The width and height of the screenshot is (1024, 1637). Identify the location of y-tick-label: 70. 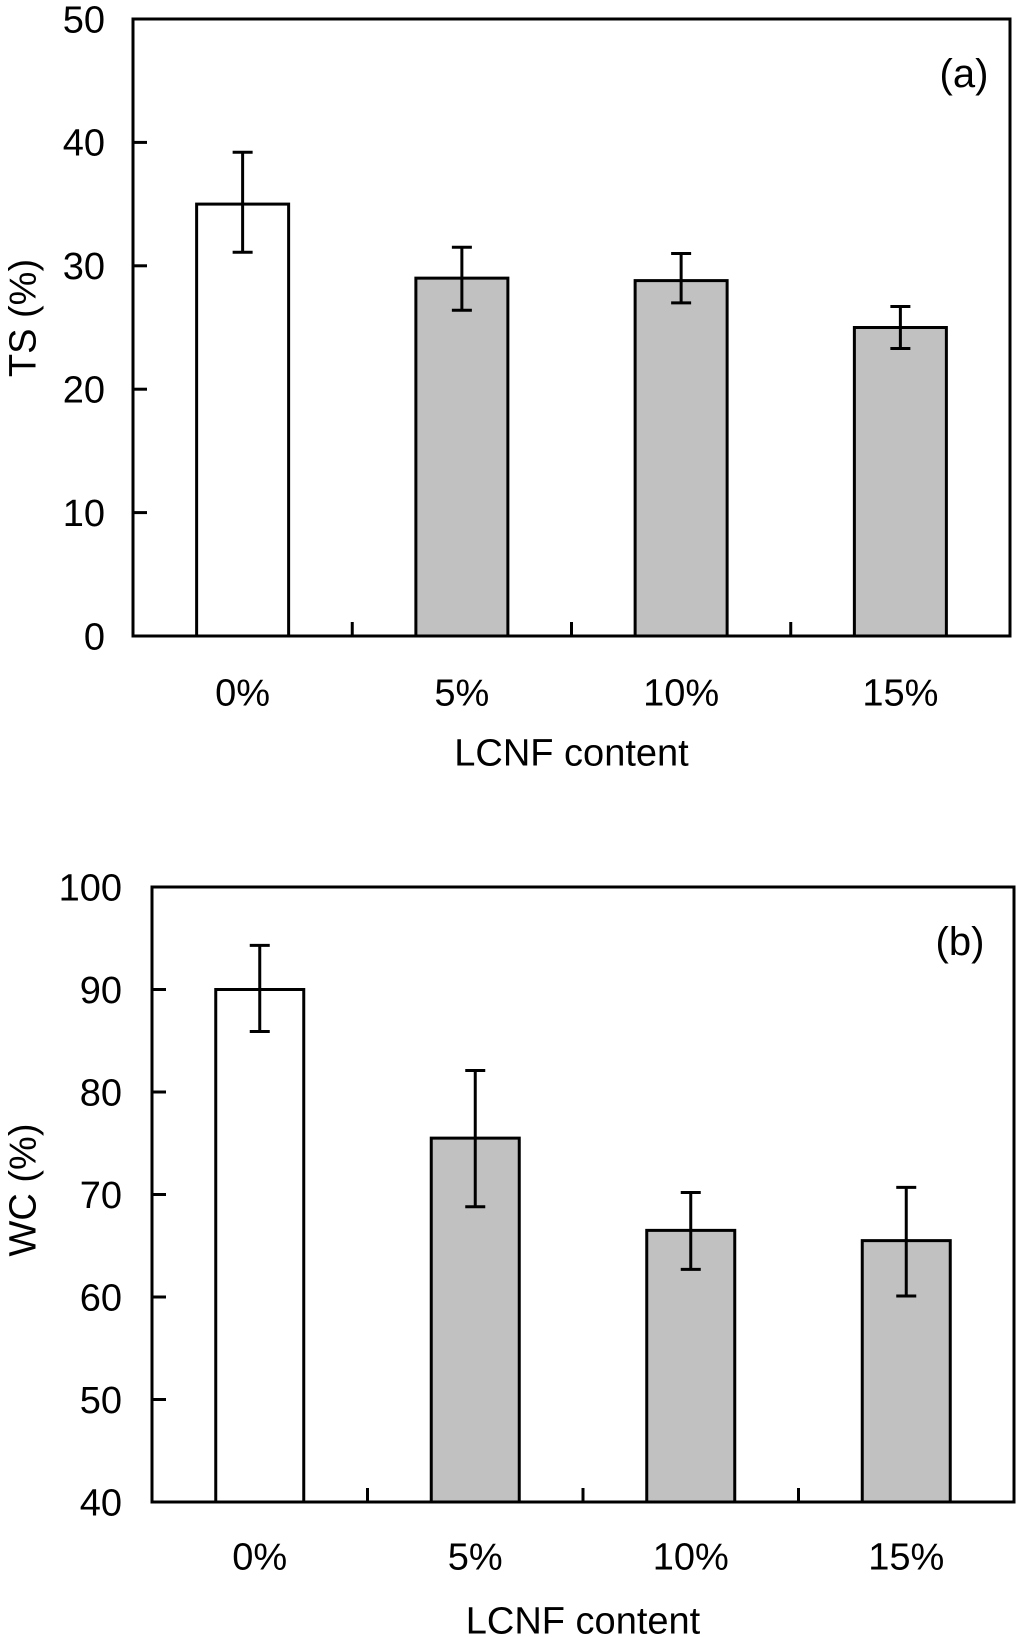
(101, 1196).